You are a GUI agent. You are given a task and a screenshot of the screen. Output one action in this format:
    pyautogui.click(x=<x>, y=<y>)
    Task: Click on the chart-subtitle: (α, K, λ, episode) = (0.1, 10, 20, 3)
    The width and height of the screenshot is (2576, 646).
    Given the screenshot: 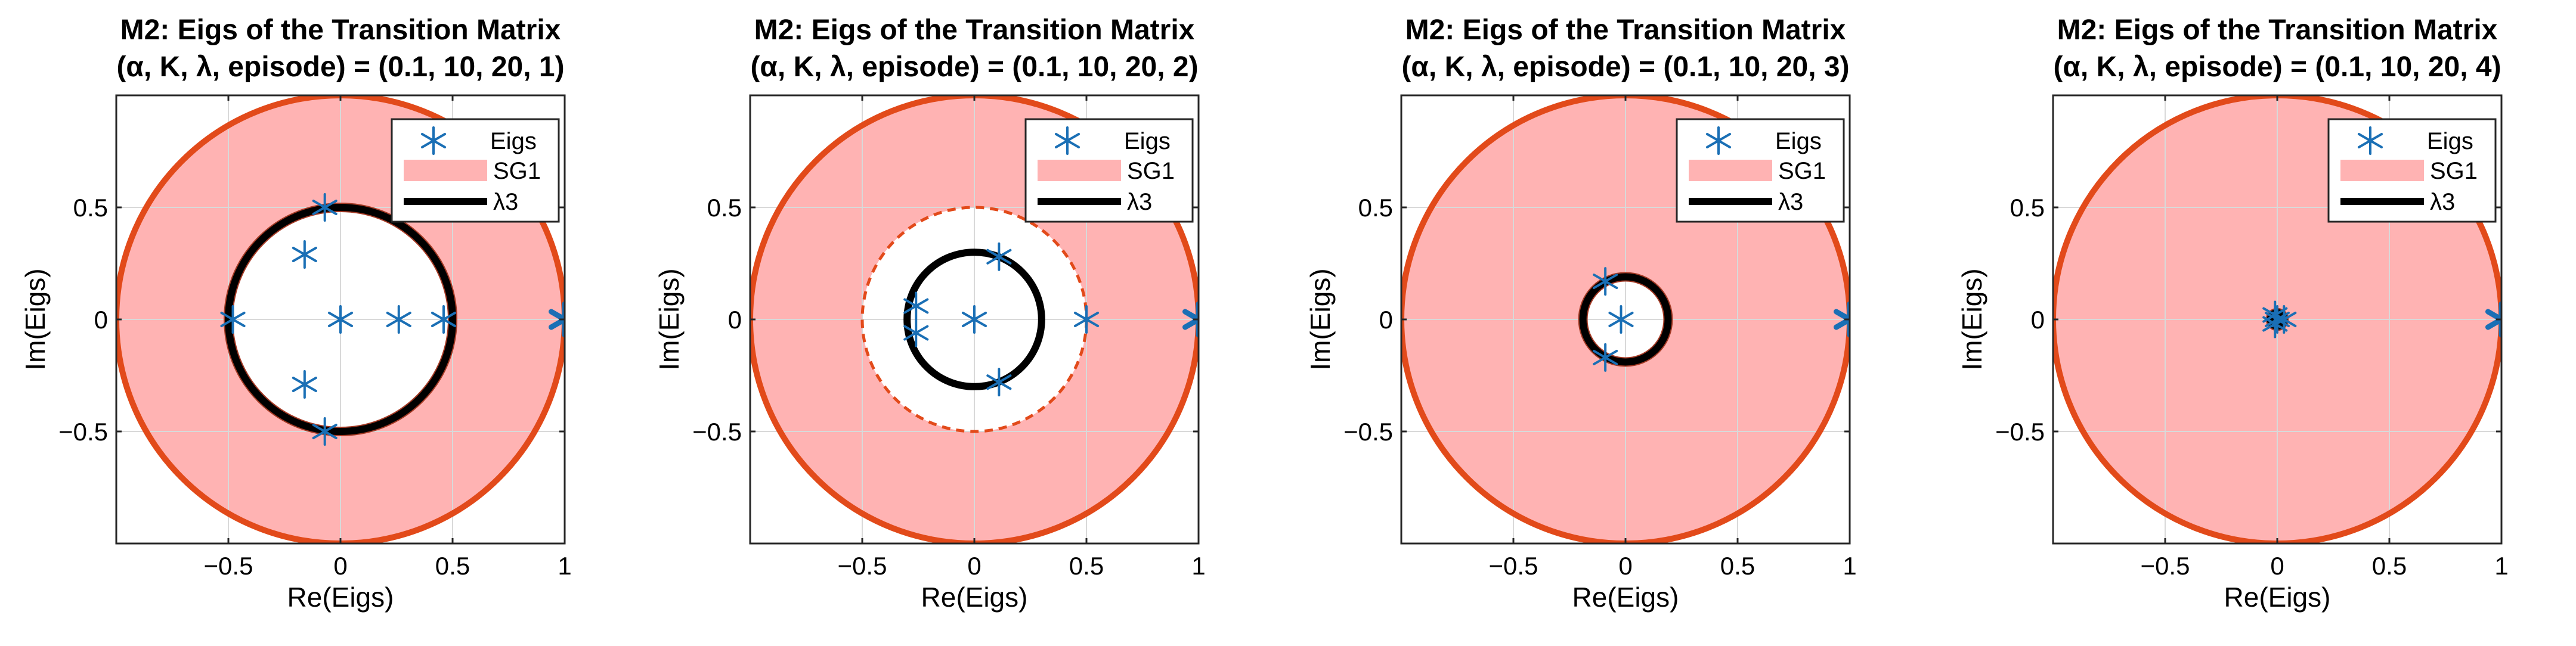 What is the action you would take?
    pyautogui.click(x=1625, y=67)
    